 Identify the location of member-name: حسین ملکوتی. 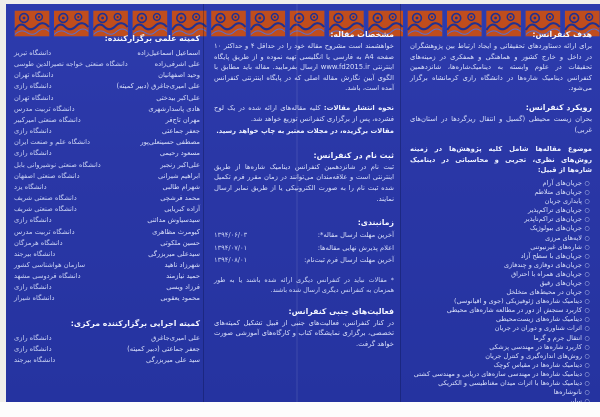
(180, 242).